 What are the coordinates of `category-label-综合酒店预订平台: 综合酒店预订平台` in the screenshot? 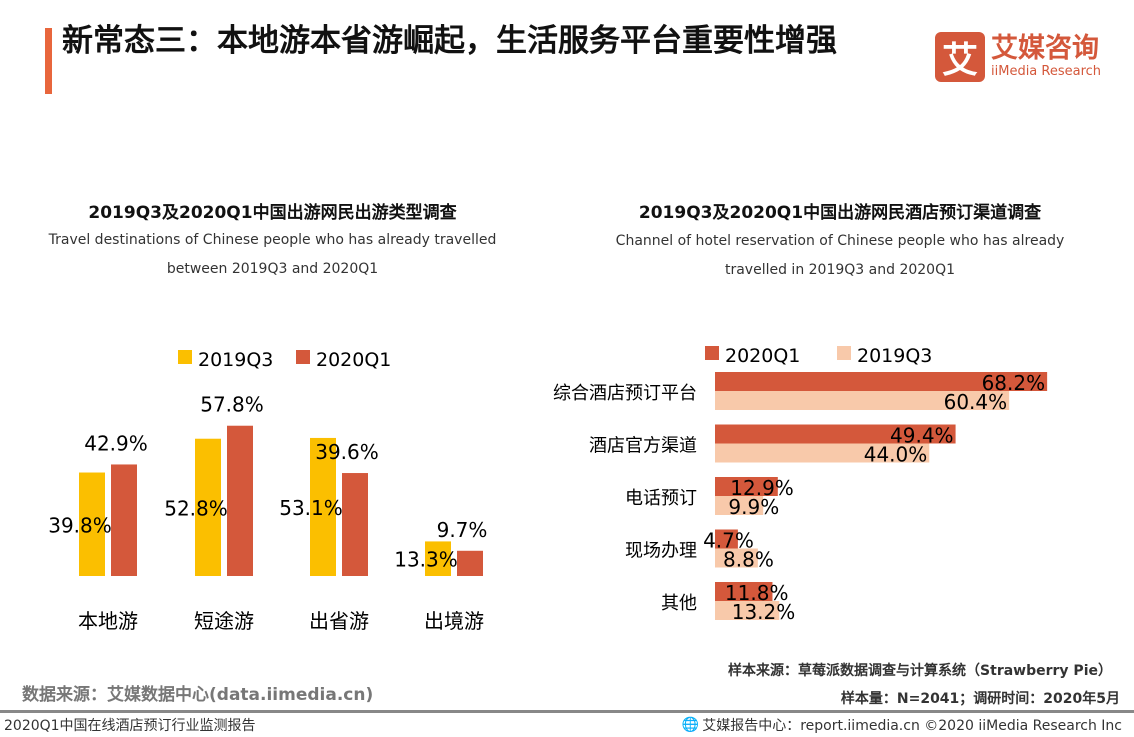 It's located at (625, 393).